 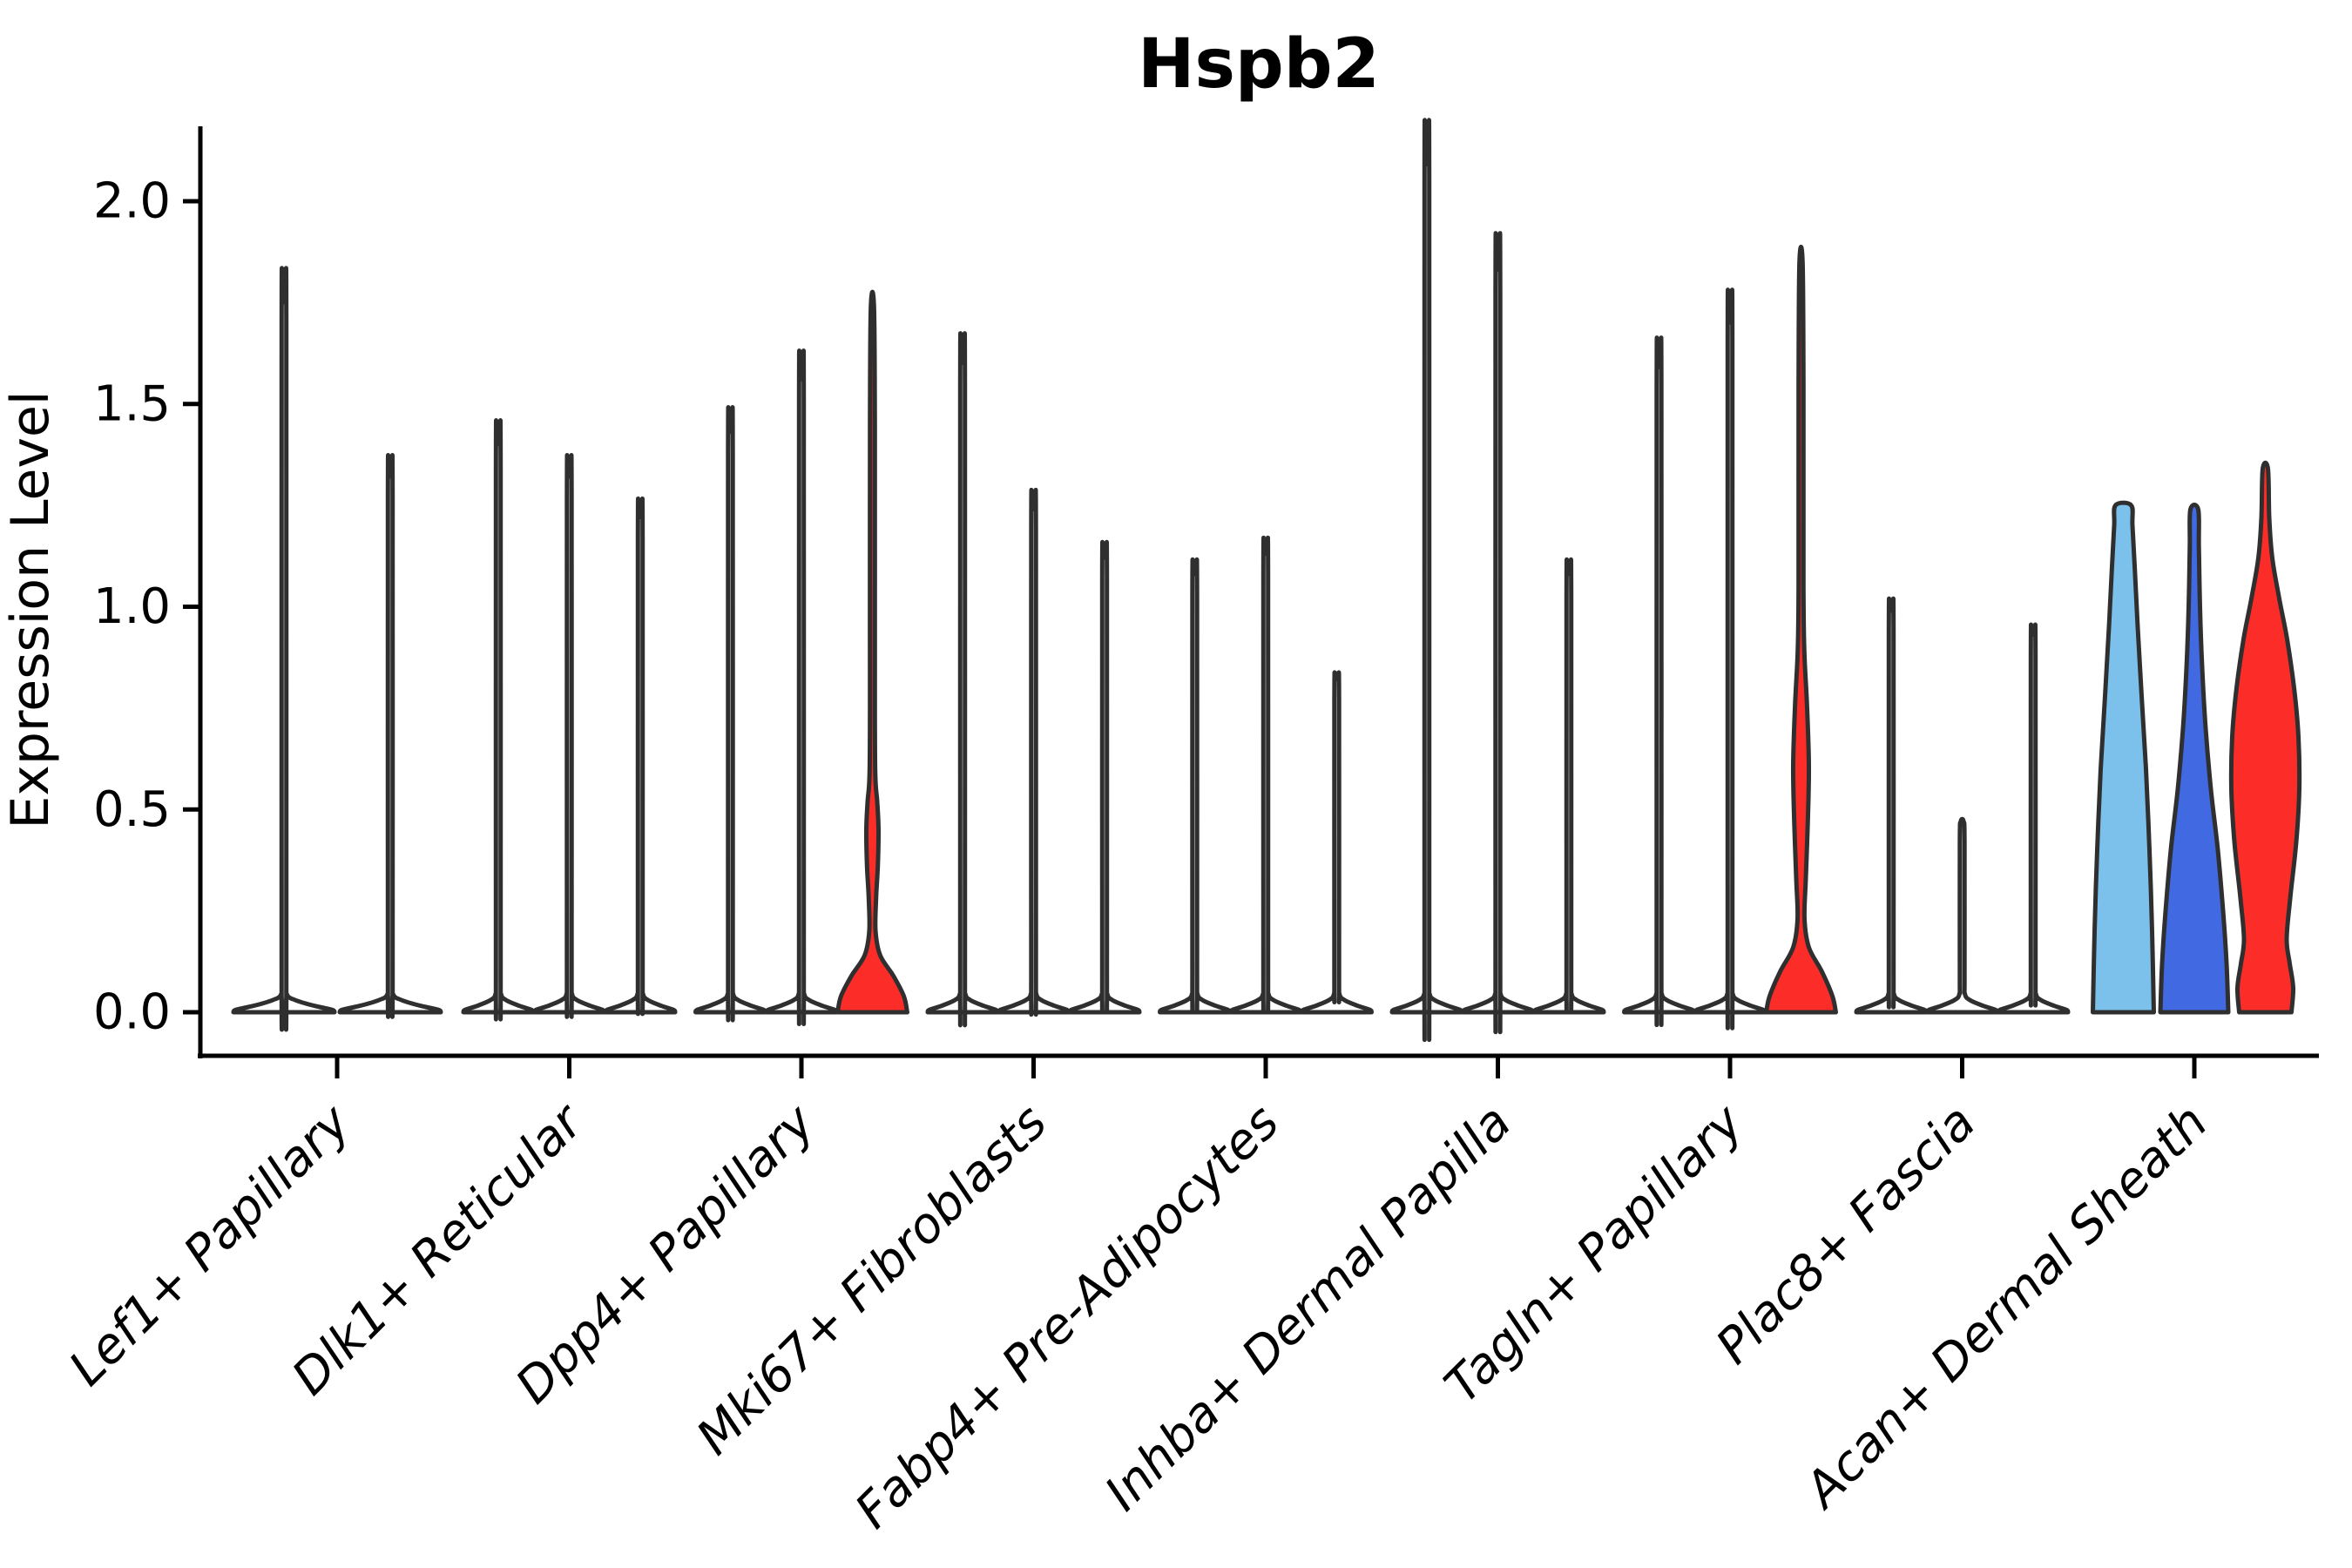 What do you see at coordinates (1067, 1316) in the screenshot?
I see `x-tick-label: Fabp4+ Pre-Adipocytes` at bounding box center [1067, 1316].